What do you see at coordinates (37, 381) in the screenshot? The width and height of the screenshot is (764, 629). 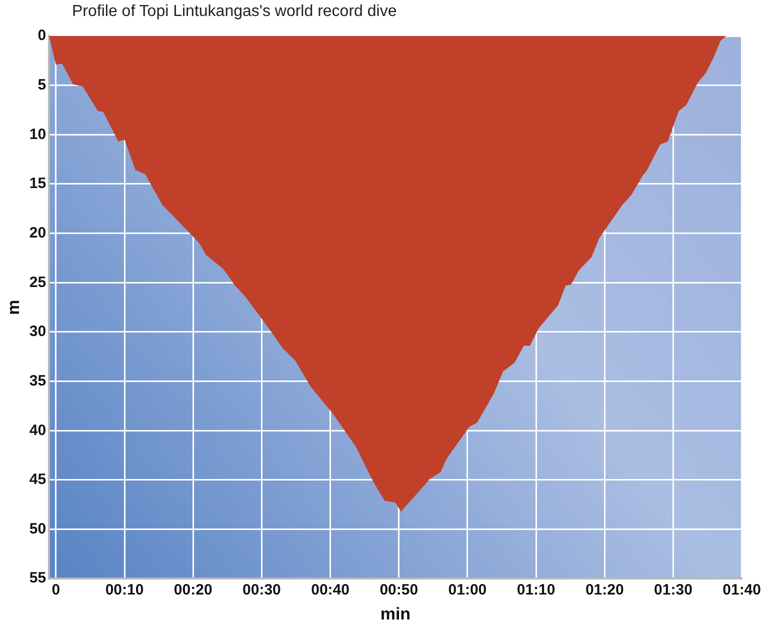 I see `y-tick-label: 35` at bounding box center [37, 381].